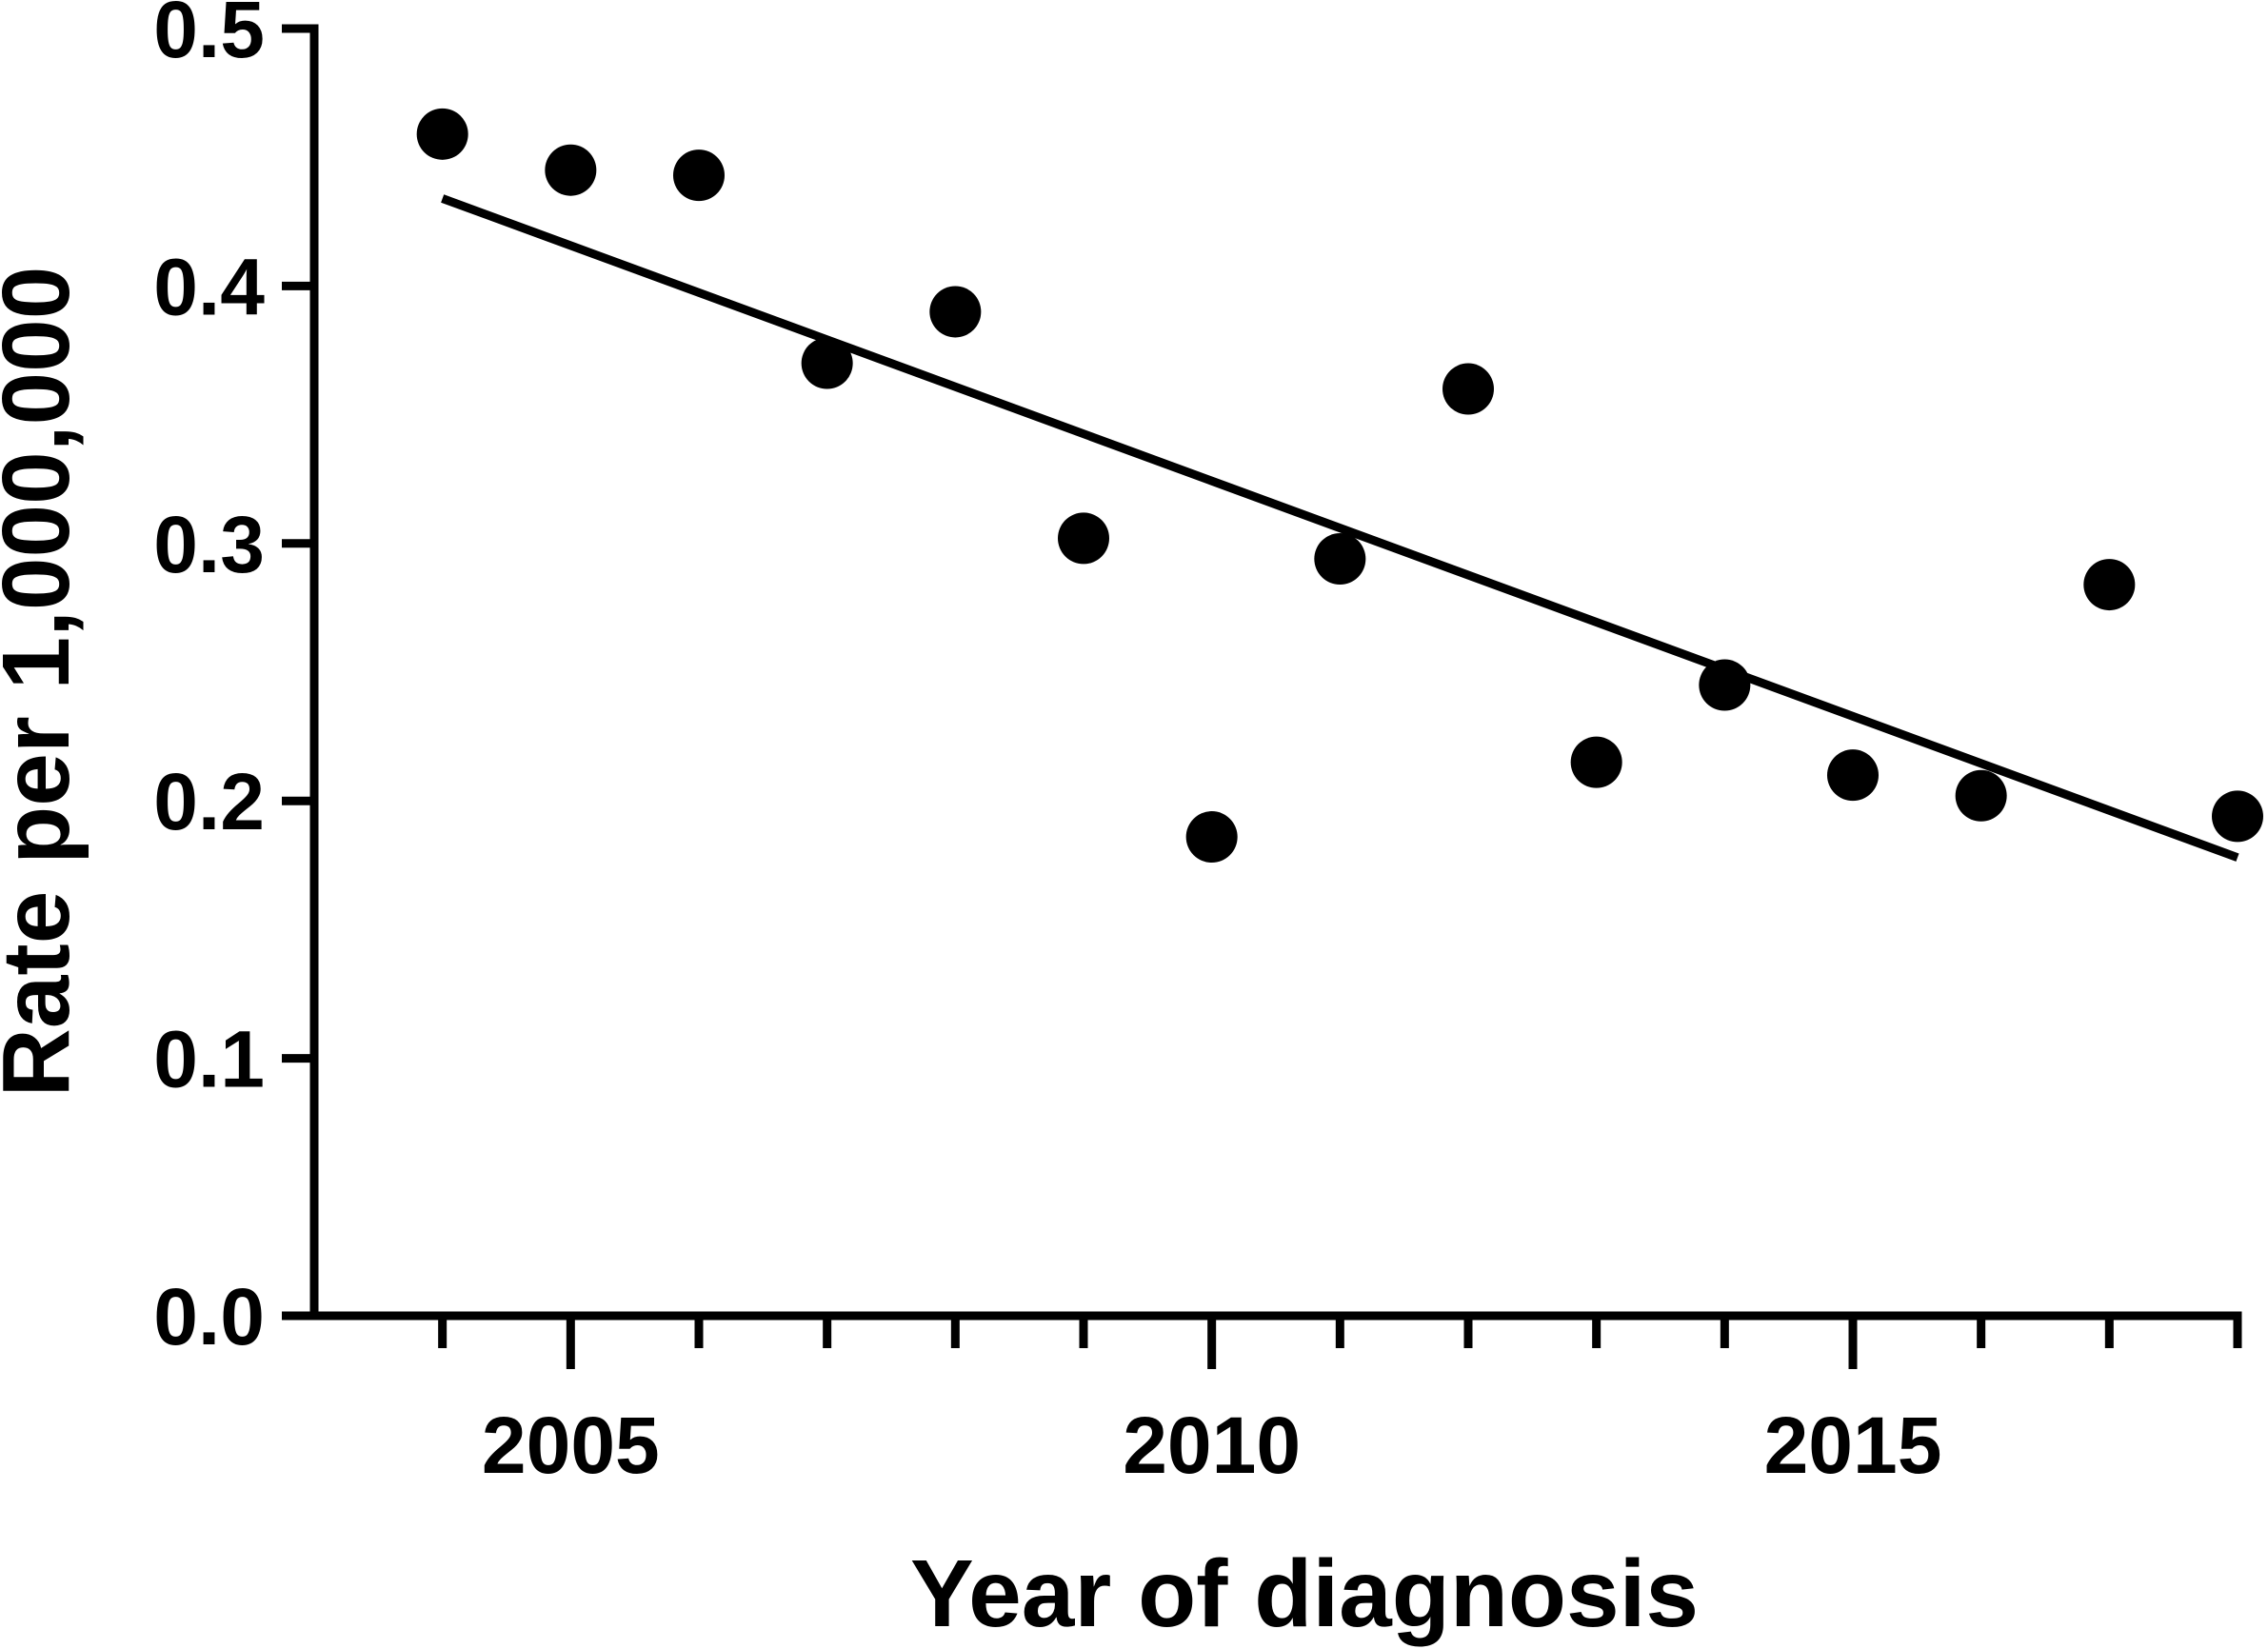 Image resolution: width=2268 pixels, height=1649 pixels. I want to click on x-ticks: 2005 2010 2015, so click(1340, 1403).